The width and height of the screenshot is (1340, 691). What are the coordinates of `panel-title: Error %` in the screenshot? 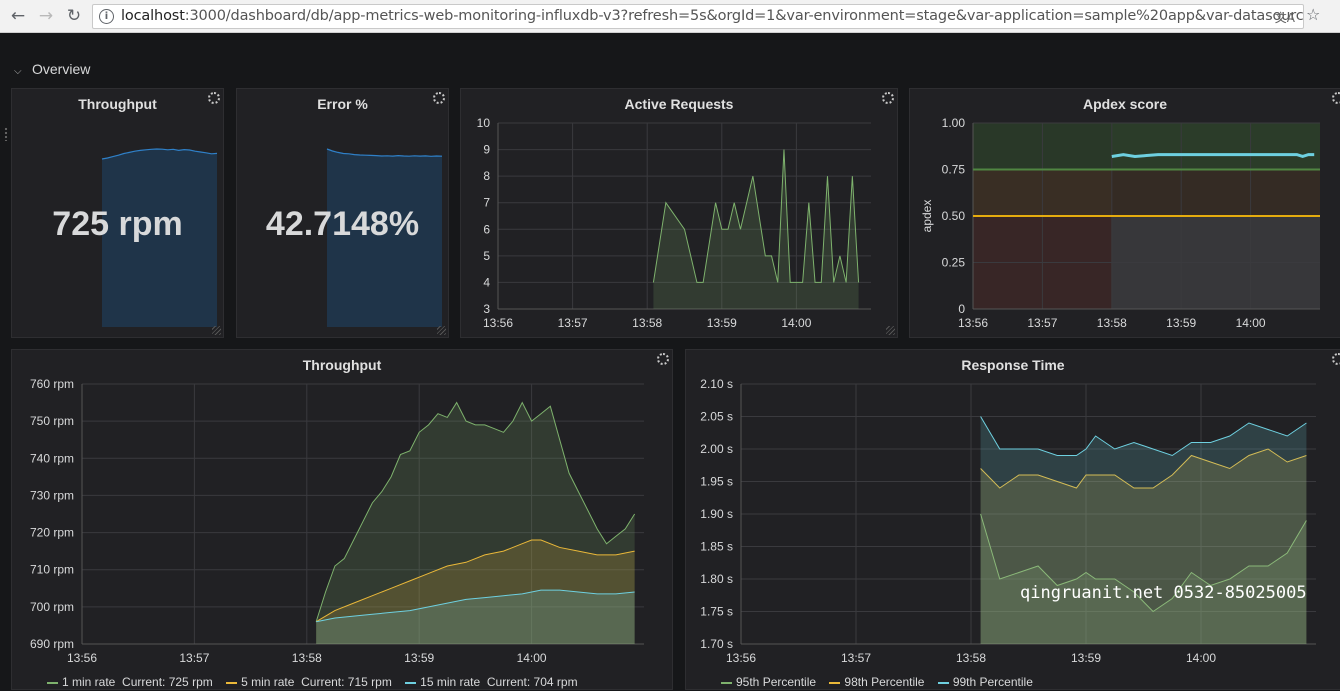 It's located at (342, 104).